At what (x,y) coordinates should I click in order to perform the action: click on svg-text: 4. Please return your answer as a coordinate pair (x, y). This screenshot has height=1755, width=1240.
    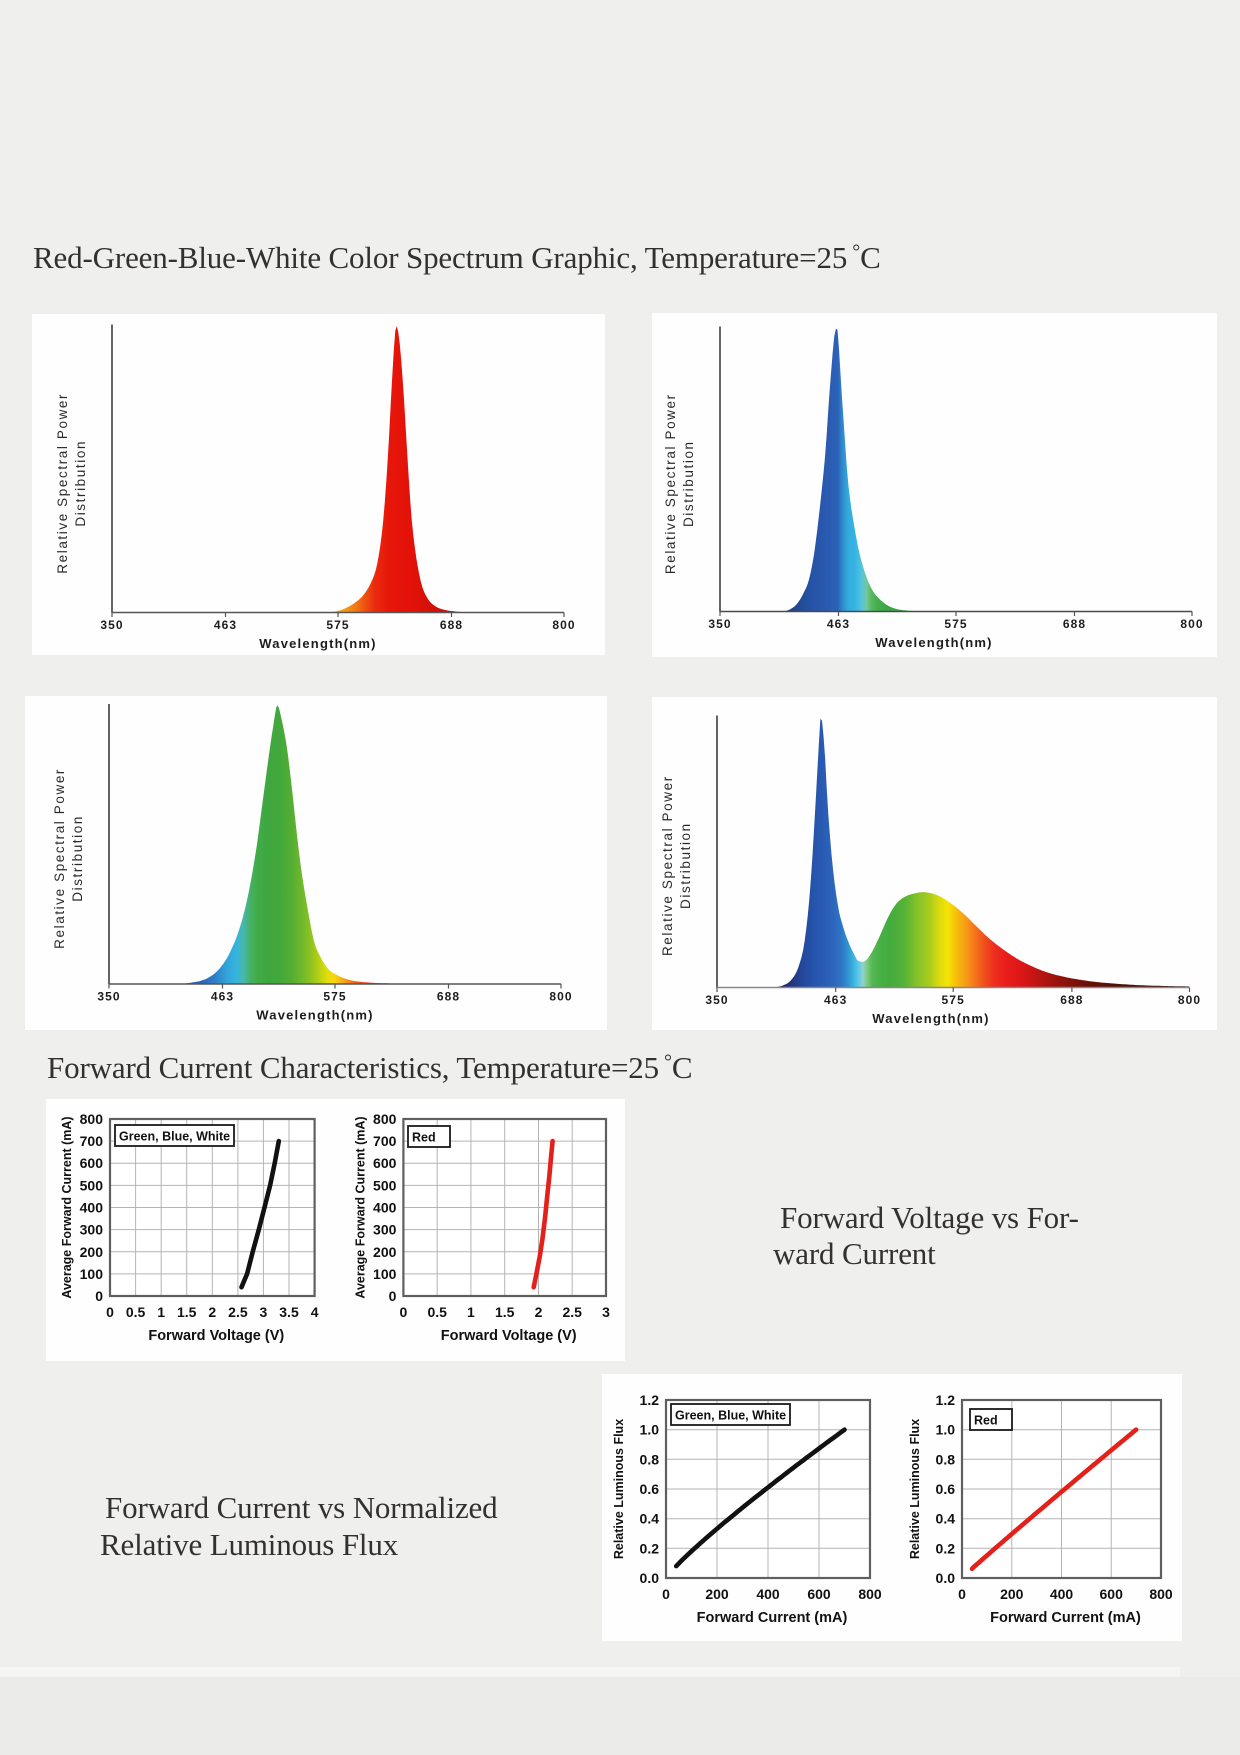
    Looking at the image, I should click on (315, 1312).